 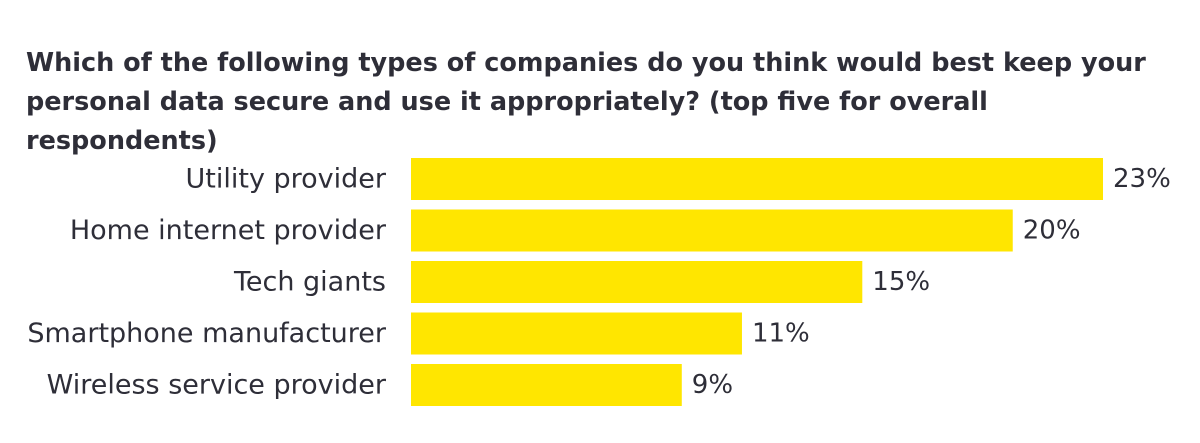 What do you see at coordinates (901, 282) in the screenshot?
I see `value-label: 15%` at bounding box center [901, 282].